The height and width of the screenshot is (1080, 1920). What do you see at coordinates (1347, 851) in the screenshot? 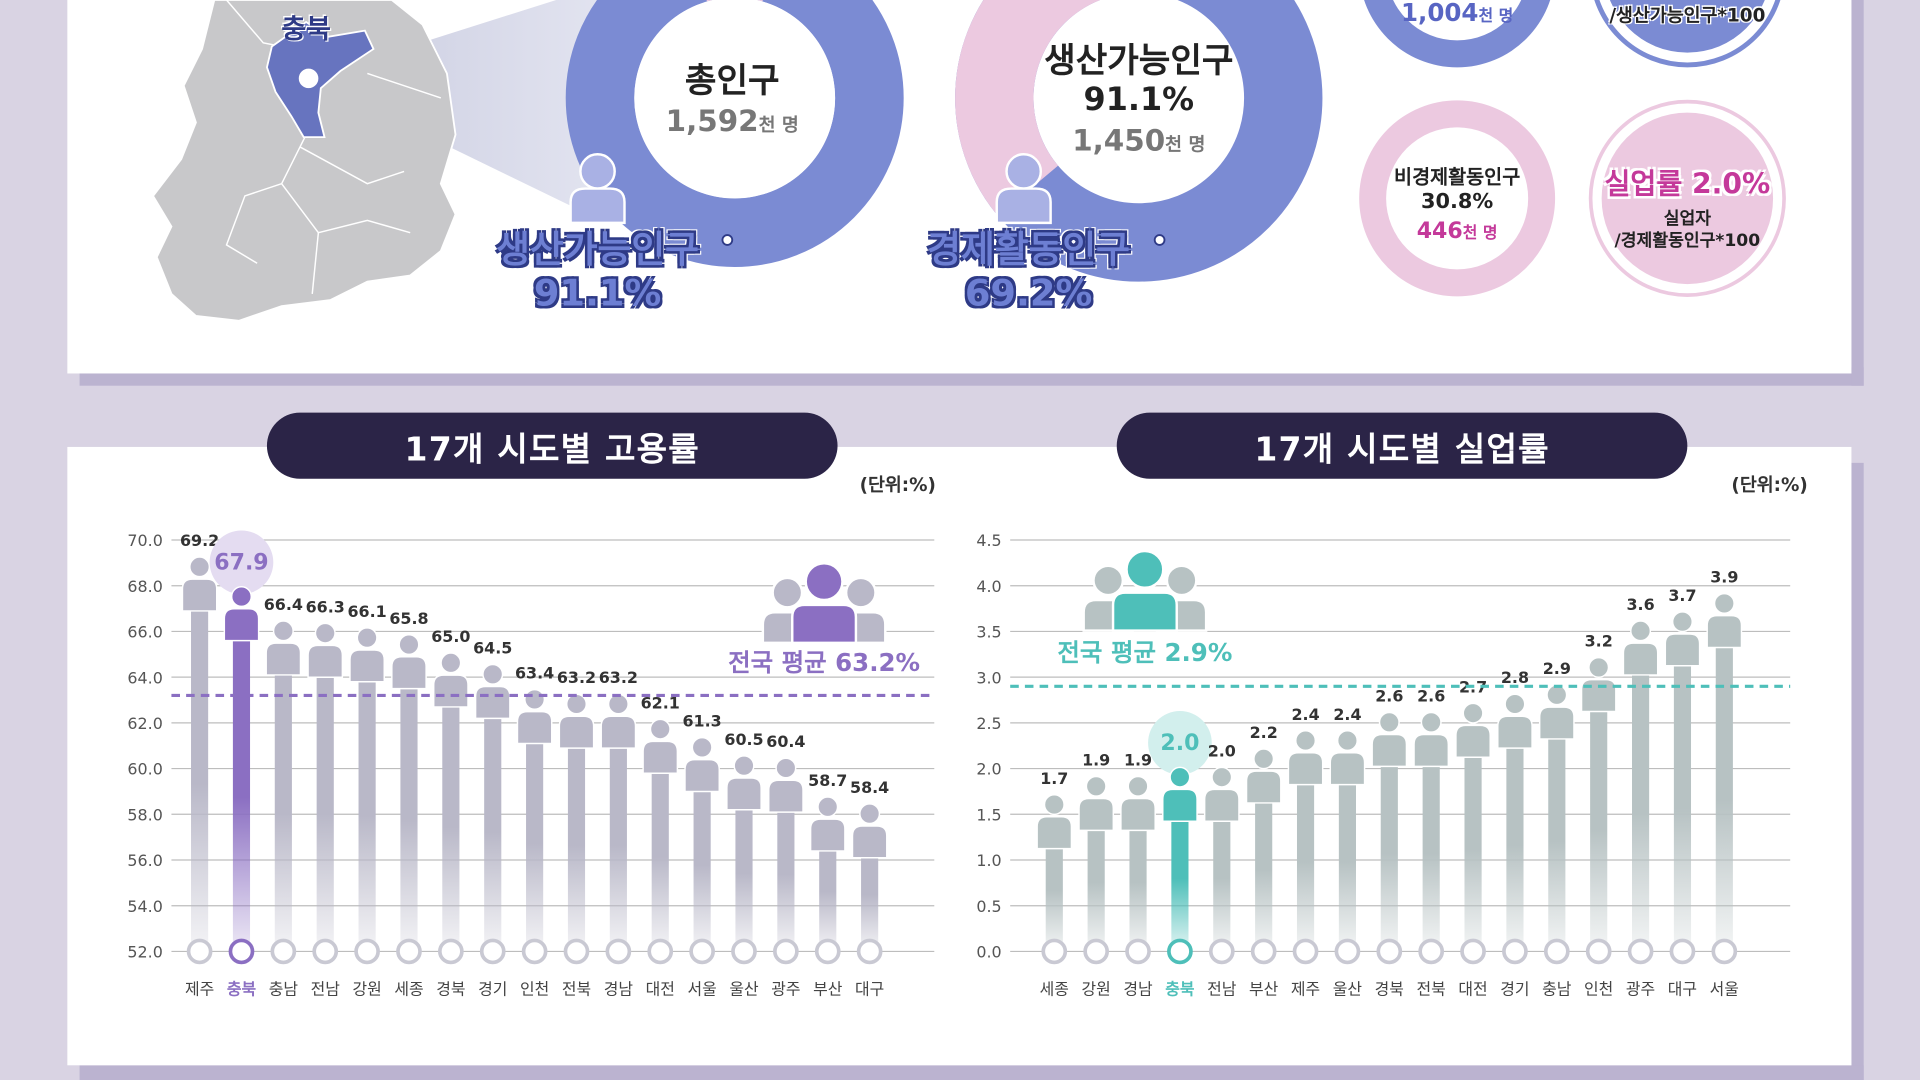
I see `bar-figure-울산: 2.4 울산` at bounding box center [1347, 851].